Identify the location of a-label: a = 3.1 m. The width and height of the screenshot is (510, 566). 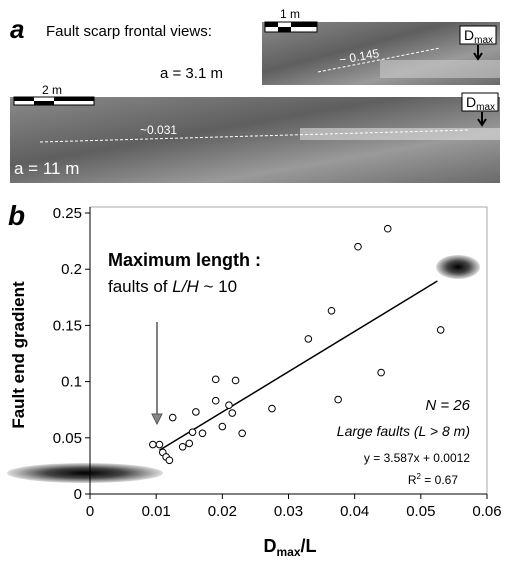
(191, 73).